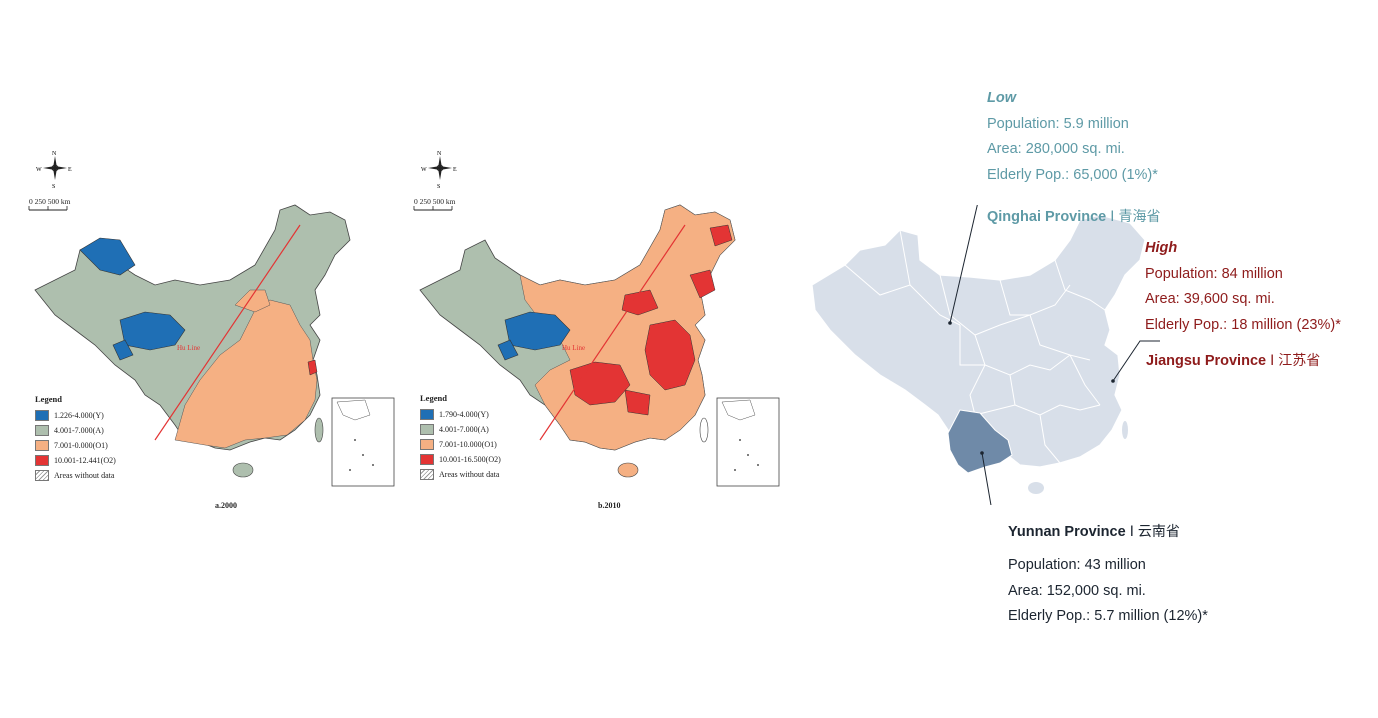 This screenshot has height=718, width=1378. I want to click on jiangsu-name: Jiangsu Province I 江苏省, so click(1233, 361).